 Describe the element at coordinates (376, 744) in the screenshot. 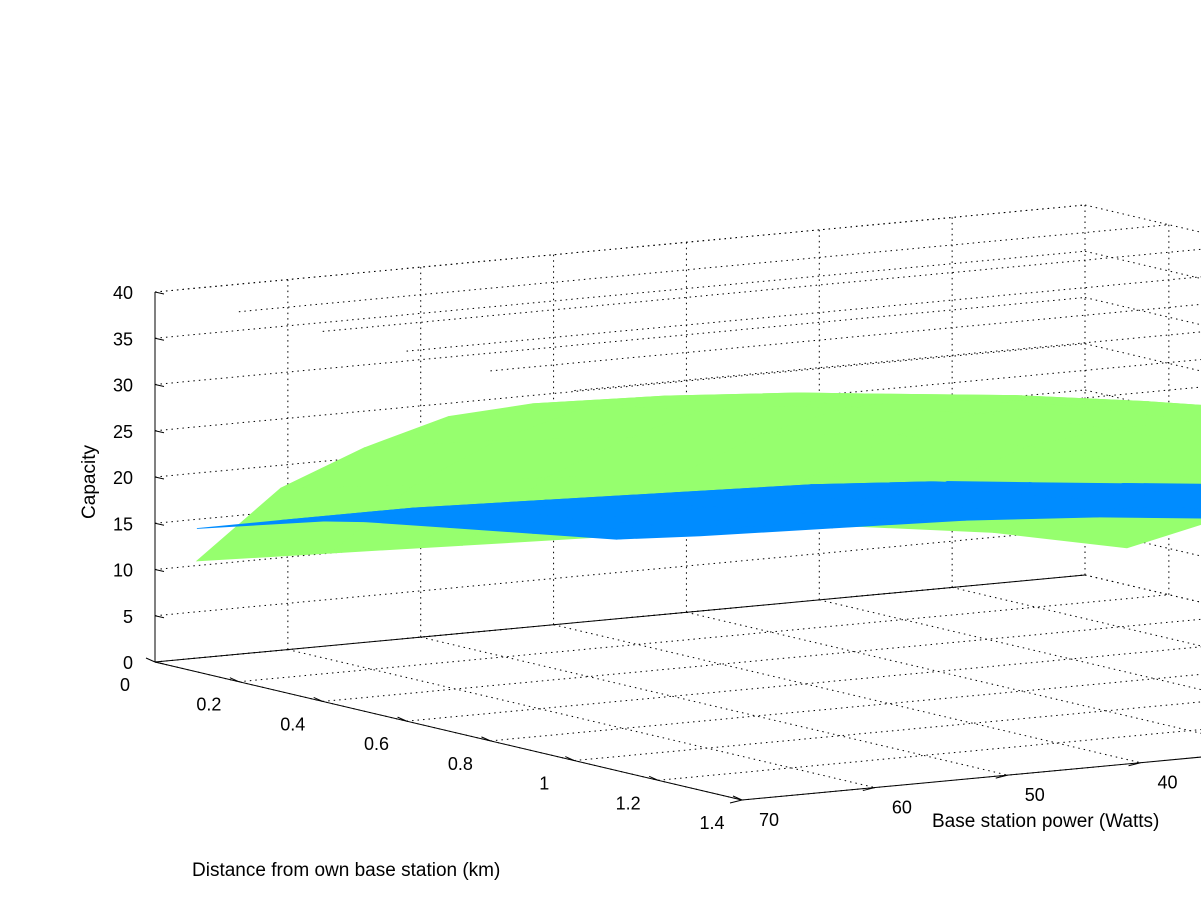

I see `x-tick-label: 0.6` at that location.